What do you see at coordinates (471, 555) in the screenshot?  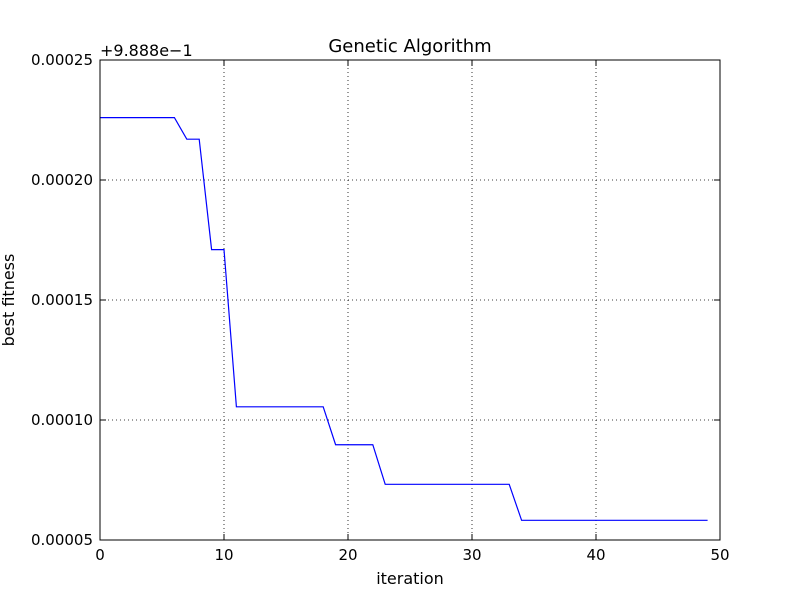 I see `x-tick-label: 30` at bounding box center [471, 555].